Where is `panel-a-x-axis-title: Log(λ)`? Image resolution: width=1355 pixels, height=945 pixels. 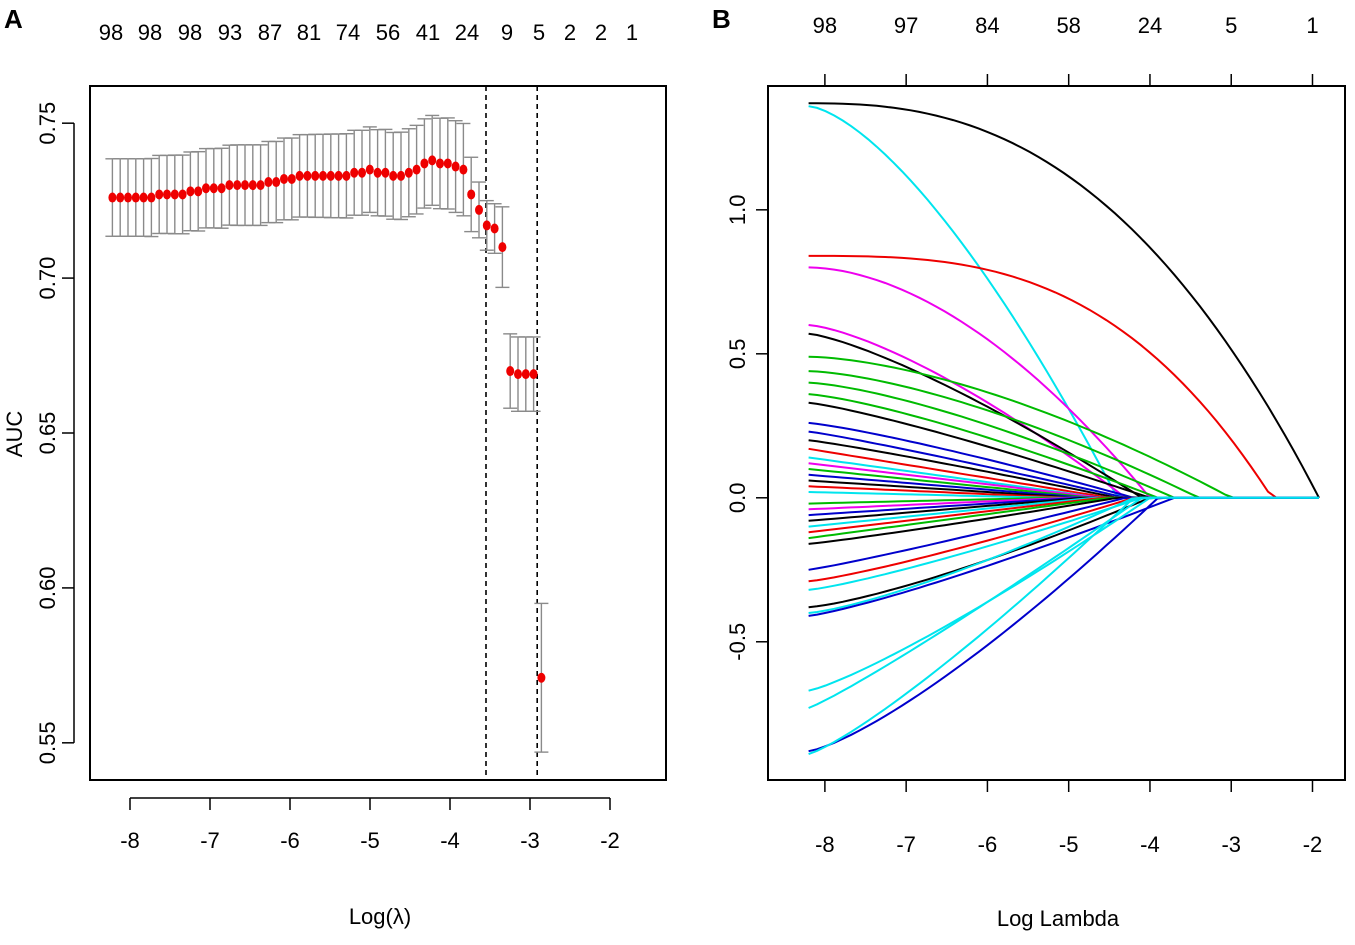
panel-a-x-axis-title: Log(λ) is located at coordinates (380, 916).